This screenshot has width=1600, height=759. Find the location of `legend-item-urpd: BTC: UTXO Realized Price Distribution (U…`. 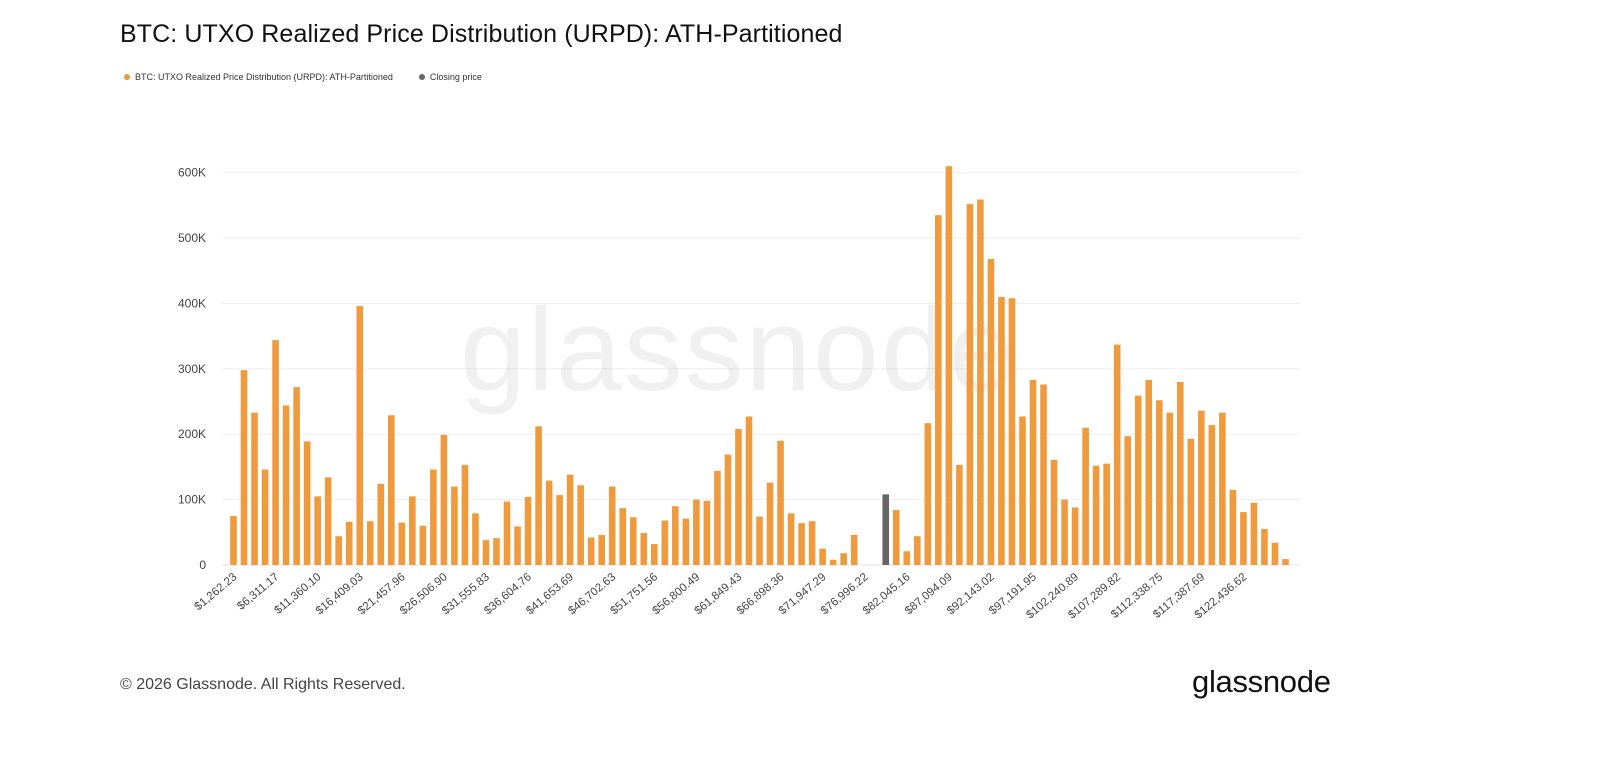

legend-item-urpd: BTC: UTXO Realized Price Distribution (U… is located at coordinates (258, 77).